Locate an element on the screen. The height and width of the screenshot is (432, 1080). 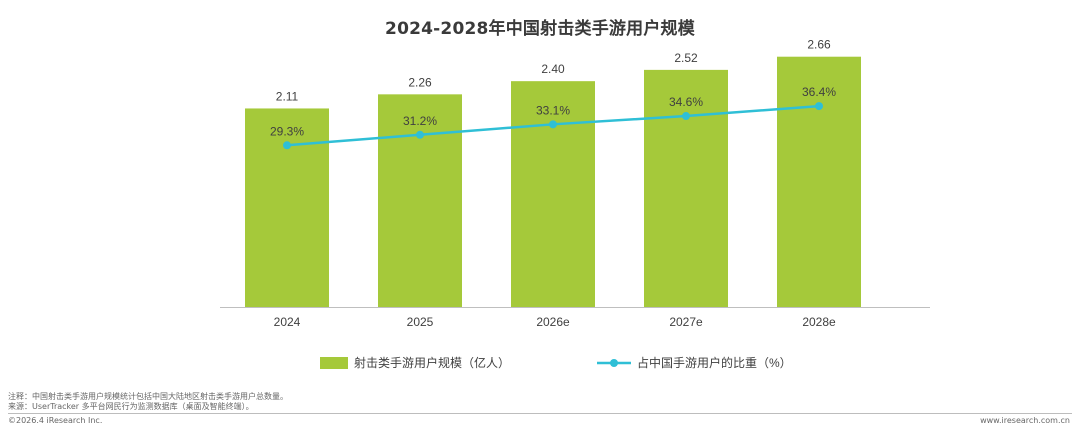
bar-2027e is located at coordinates (686, 188).